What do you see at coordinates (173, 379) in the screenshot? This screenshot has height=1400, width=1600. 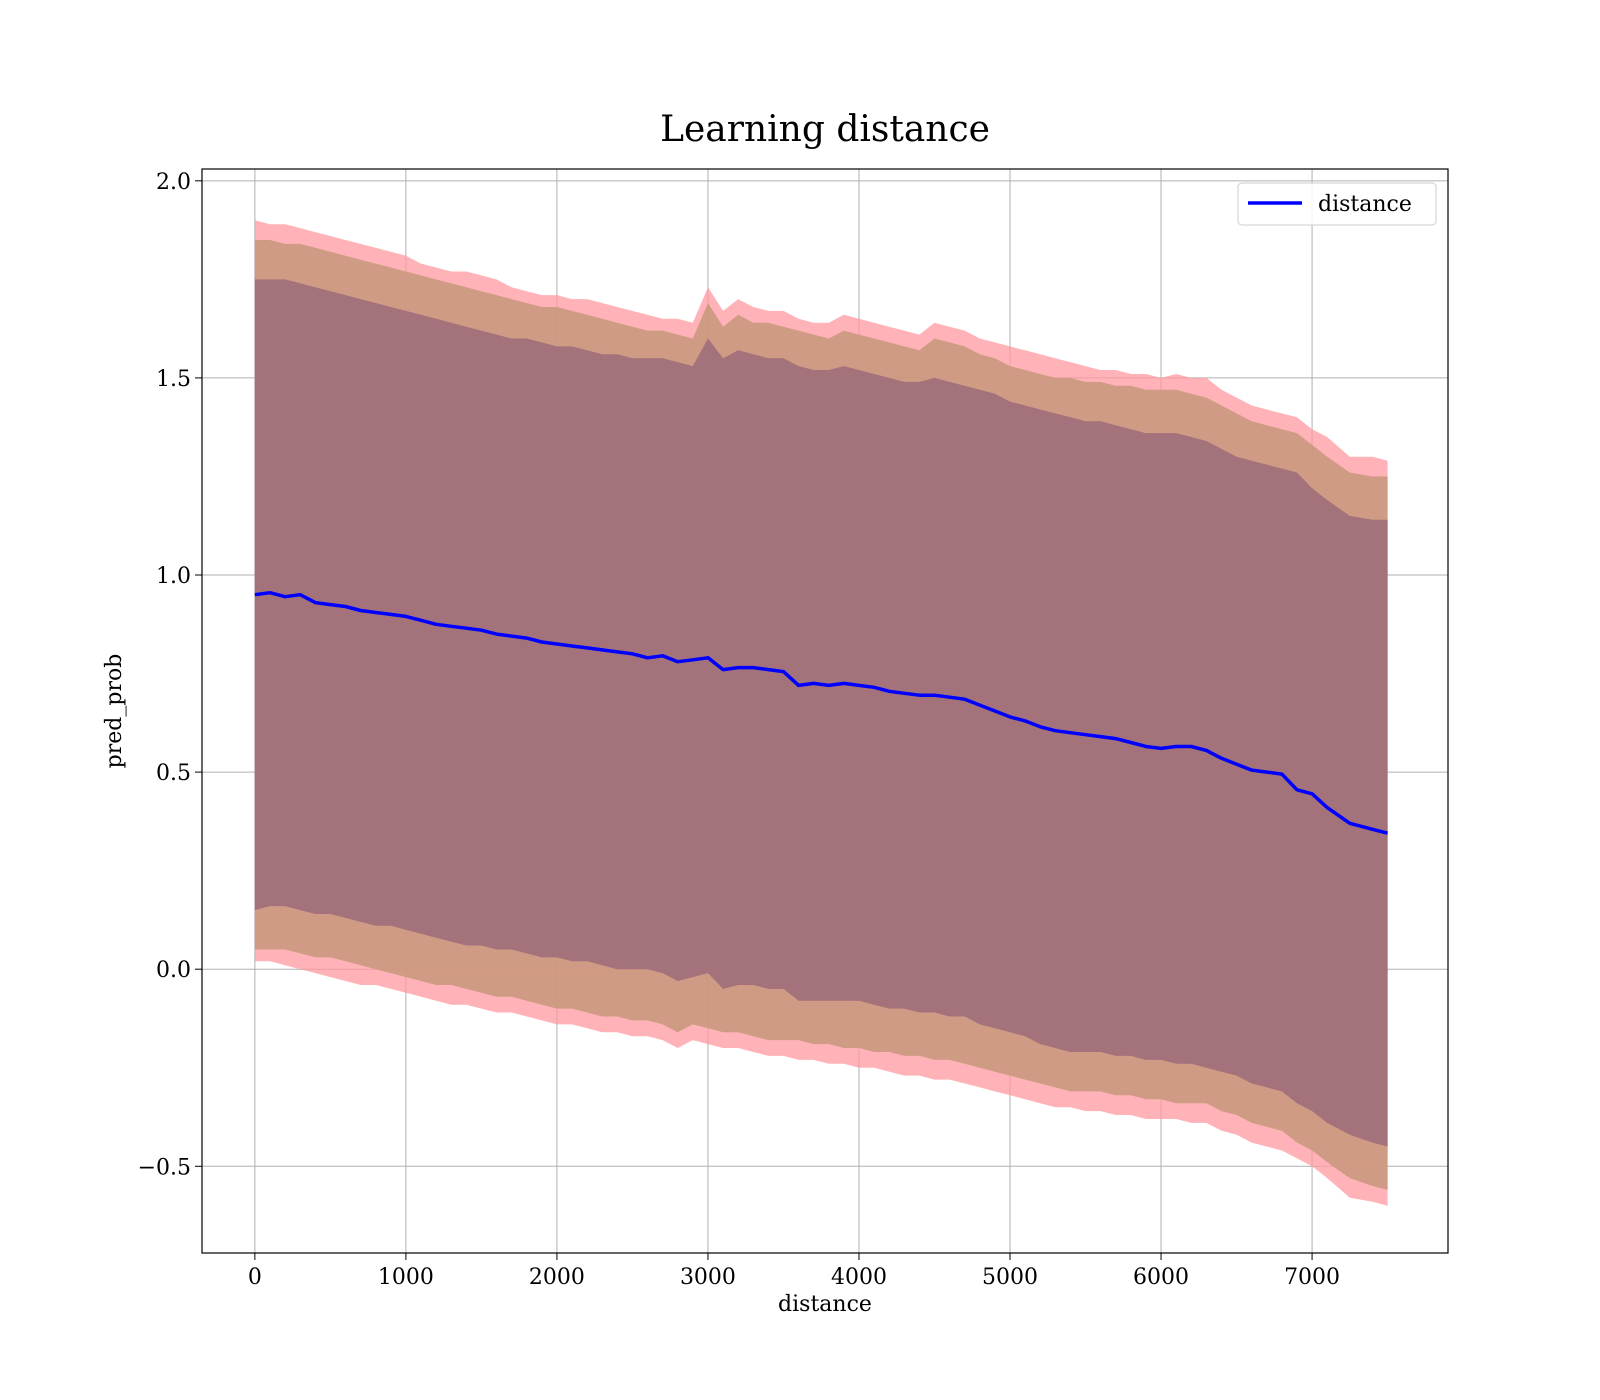 I see `y-tick-label: 1.5` at bounding box center [173, 379].